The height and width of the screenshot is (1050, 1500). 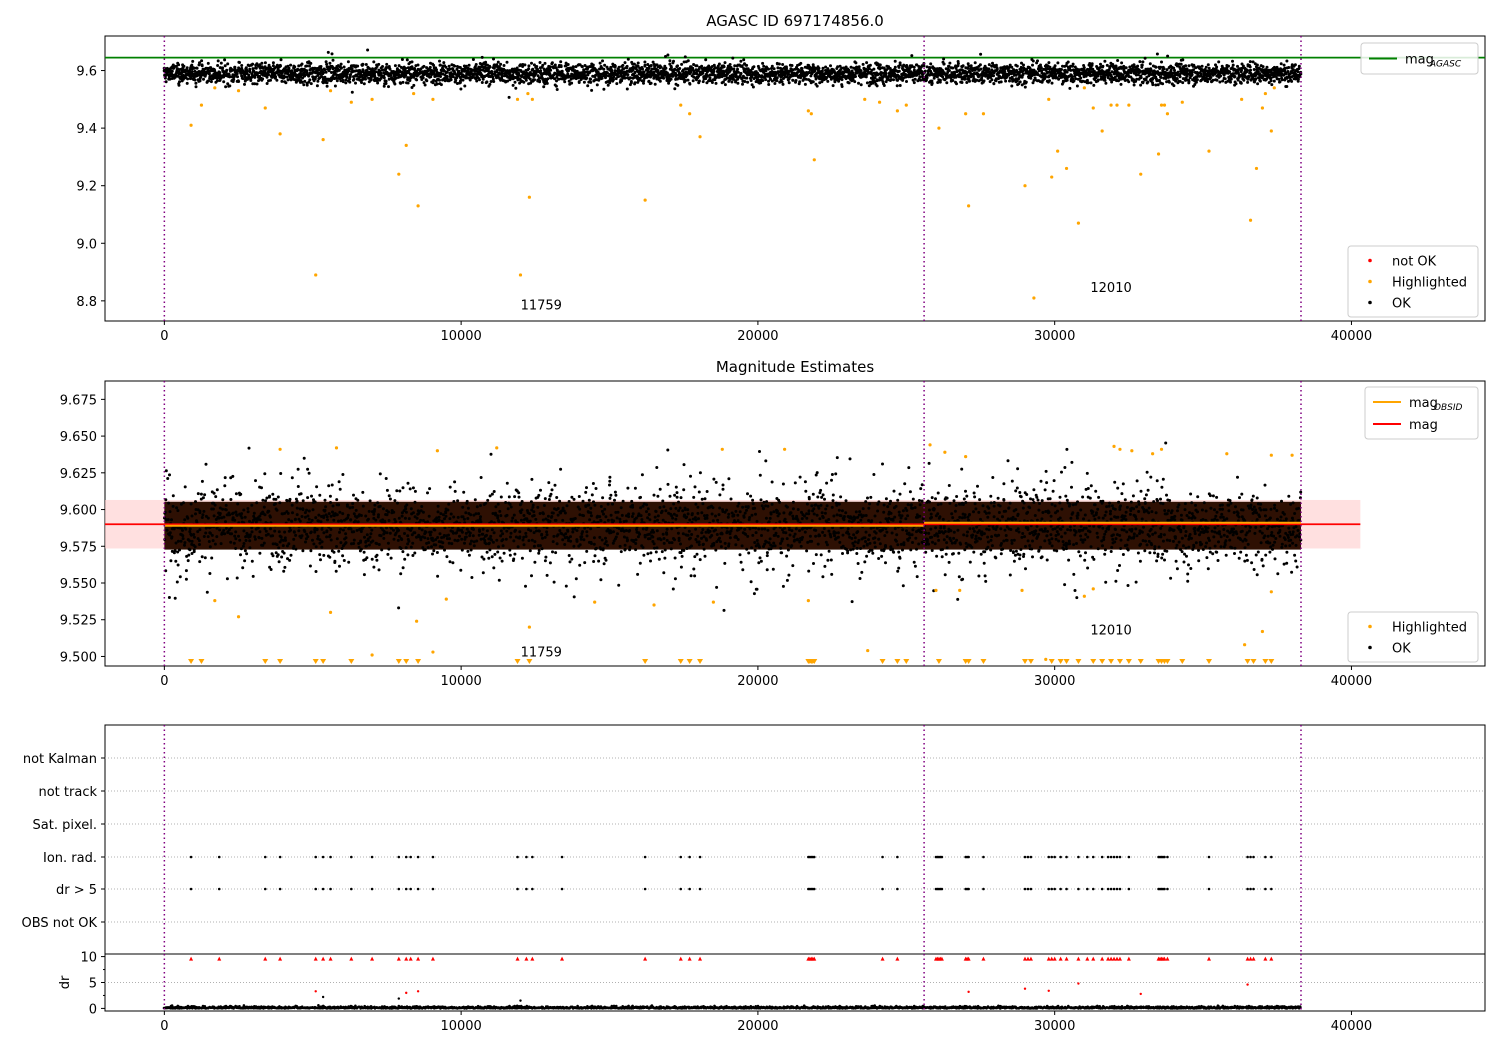 What do you see at coordinates (93, 1009) in the screenshot?
I see `y-tick-label: 0` at bounding box center [93, 1009].